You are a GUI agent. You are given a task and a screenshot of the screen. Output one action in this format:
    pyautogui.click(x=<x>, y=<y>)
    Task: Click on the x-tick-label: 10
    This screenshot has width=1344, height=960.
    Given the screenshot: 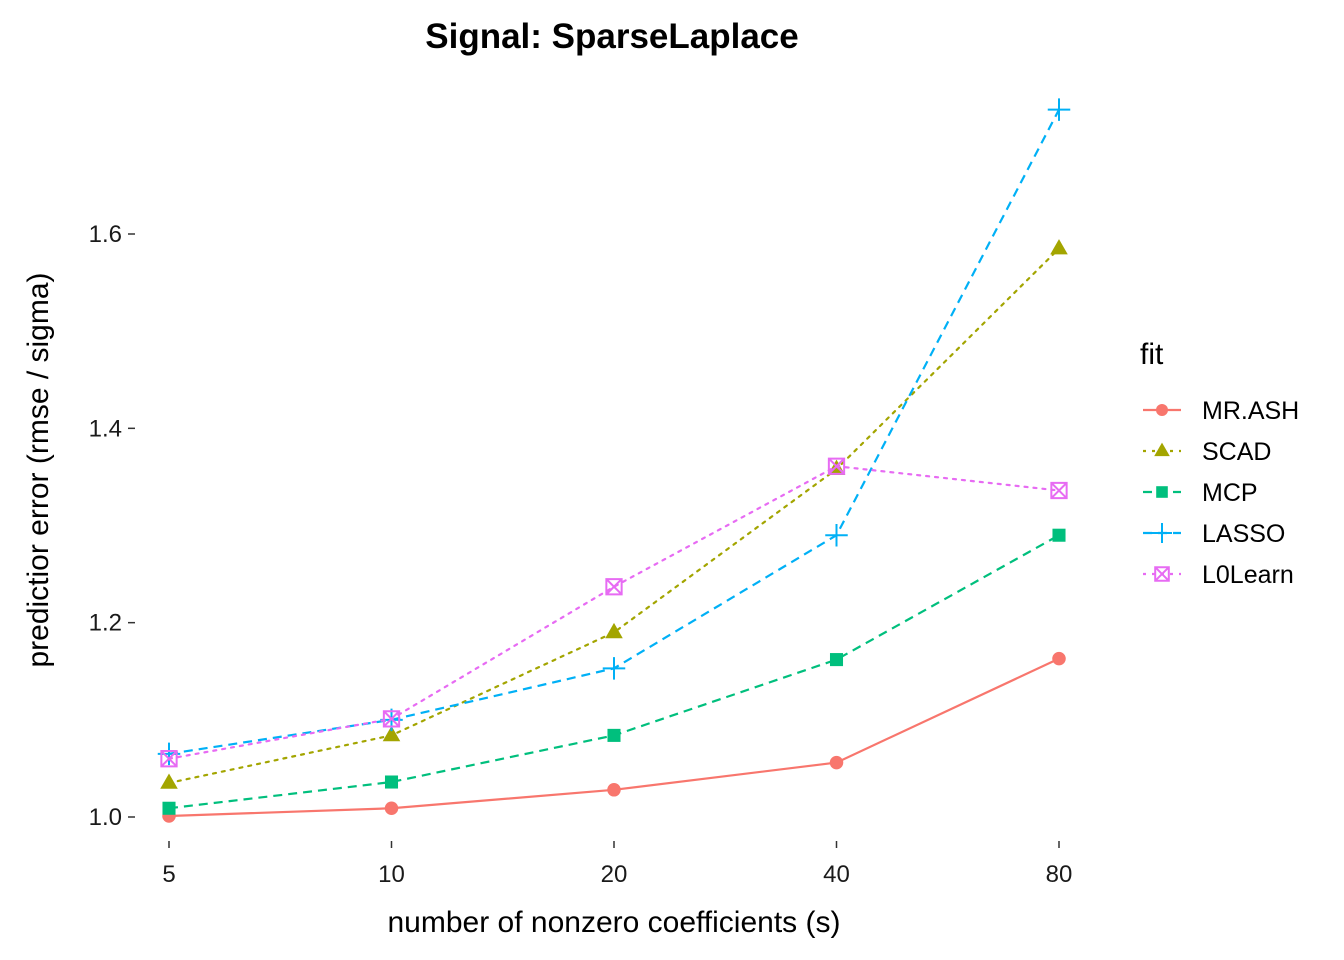 What is the action you would take?
    pyautogui.click(x=391, y=874)
    